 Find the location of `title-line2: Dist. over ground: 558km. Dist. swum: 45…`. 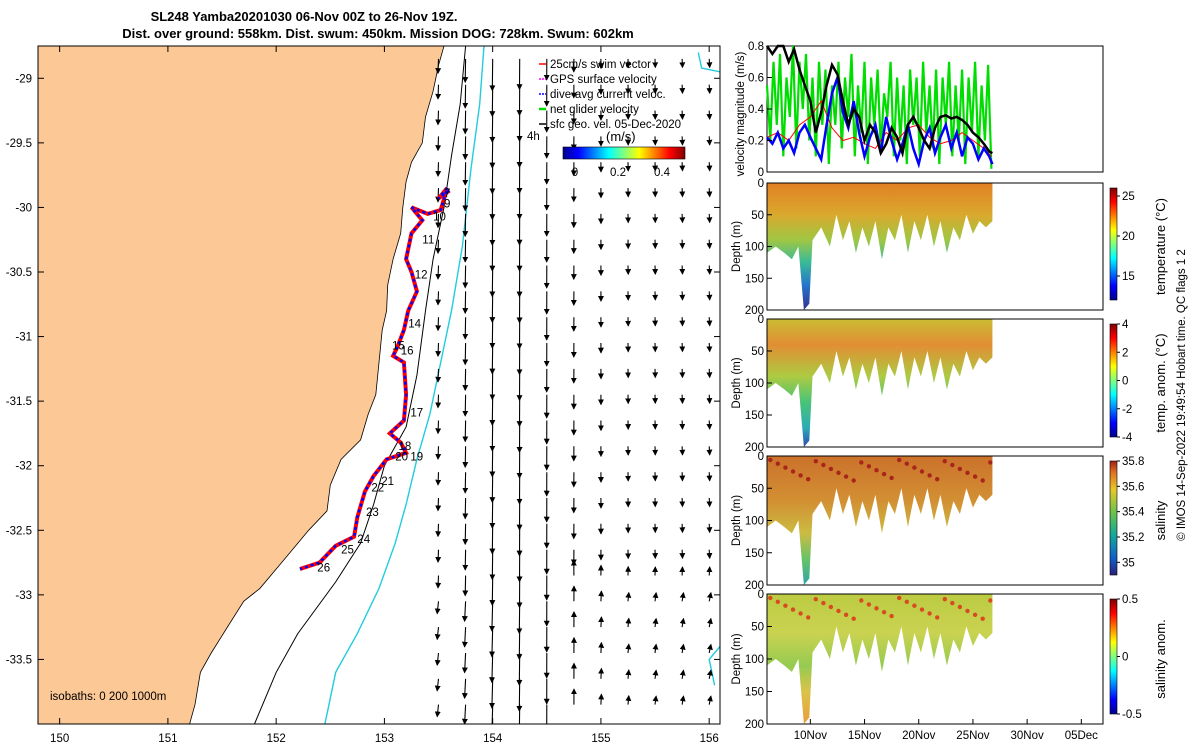

title-line2: Dist. over ground: 558km. Dist. swum: 45… is located at coordinates (378, 33).